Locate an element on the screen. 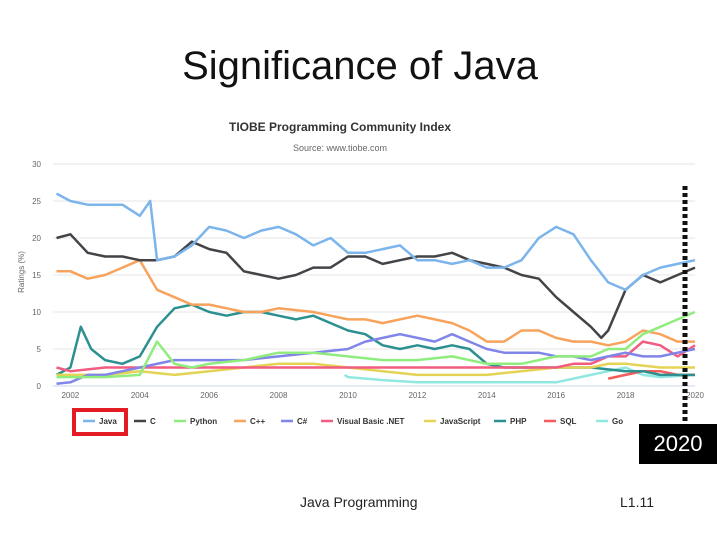  legend-item-go: Go is located at coordinates (609, 421).